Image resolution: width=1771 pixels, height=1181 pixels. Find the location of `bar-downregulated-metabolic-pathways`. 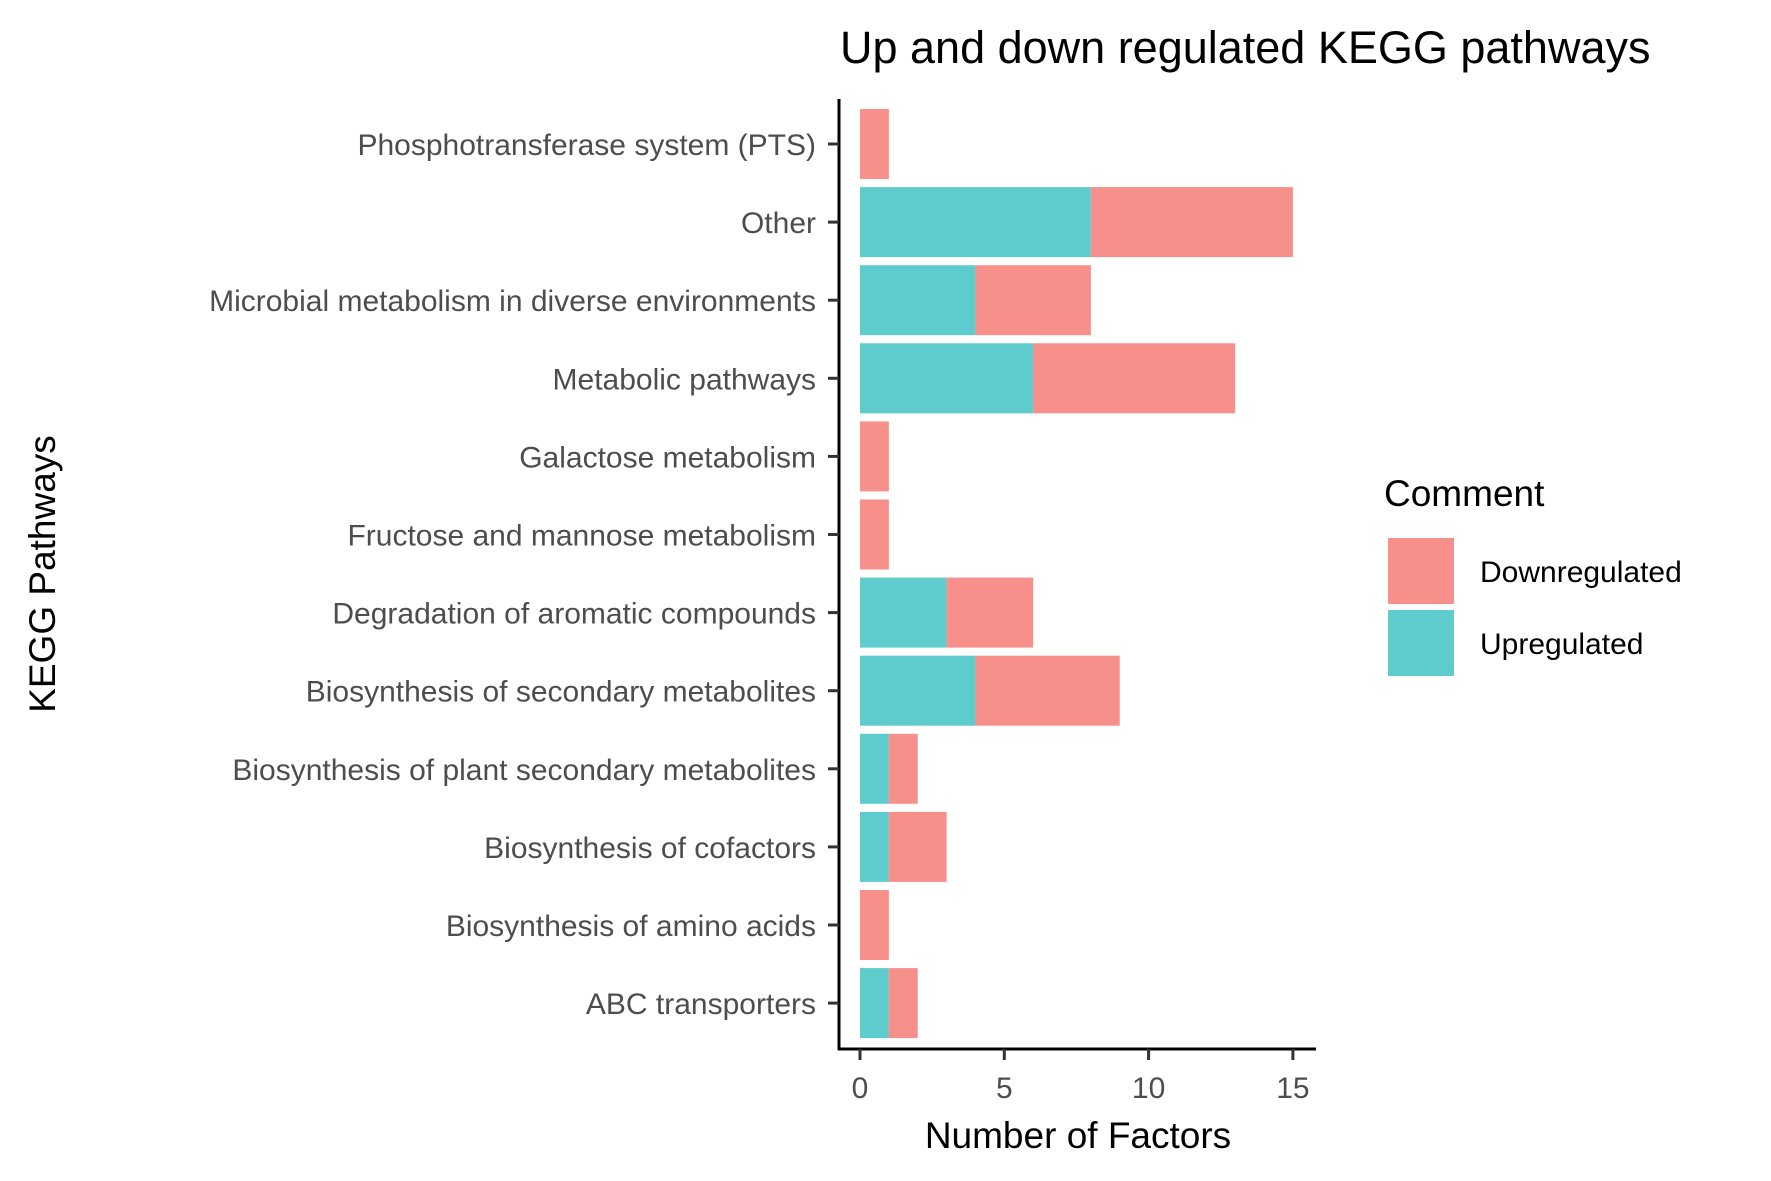

bar-downregulated-metabolic-pathways is located at coordinates (1134, 378).